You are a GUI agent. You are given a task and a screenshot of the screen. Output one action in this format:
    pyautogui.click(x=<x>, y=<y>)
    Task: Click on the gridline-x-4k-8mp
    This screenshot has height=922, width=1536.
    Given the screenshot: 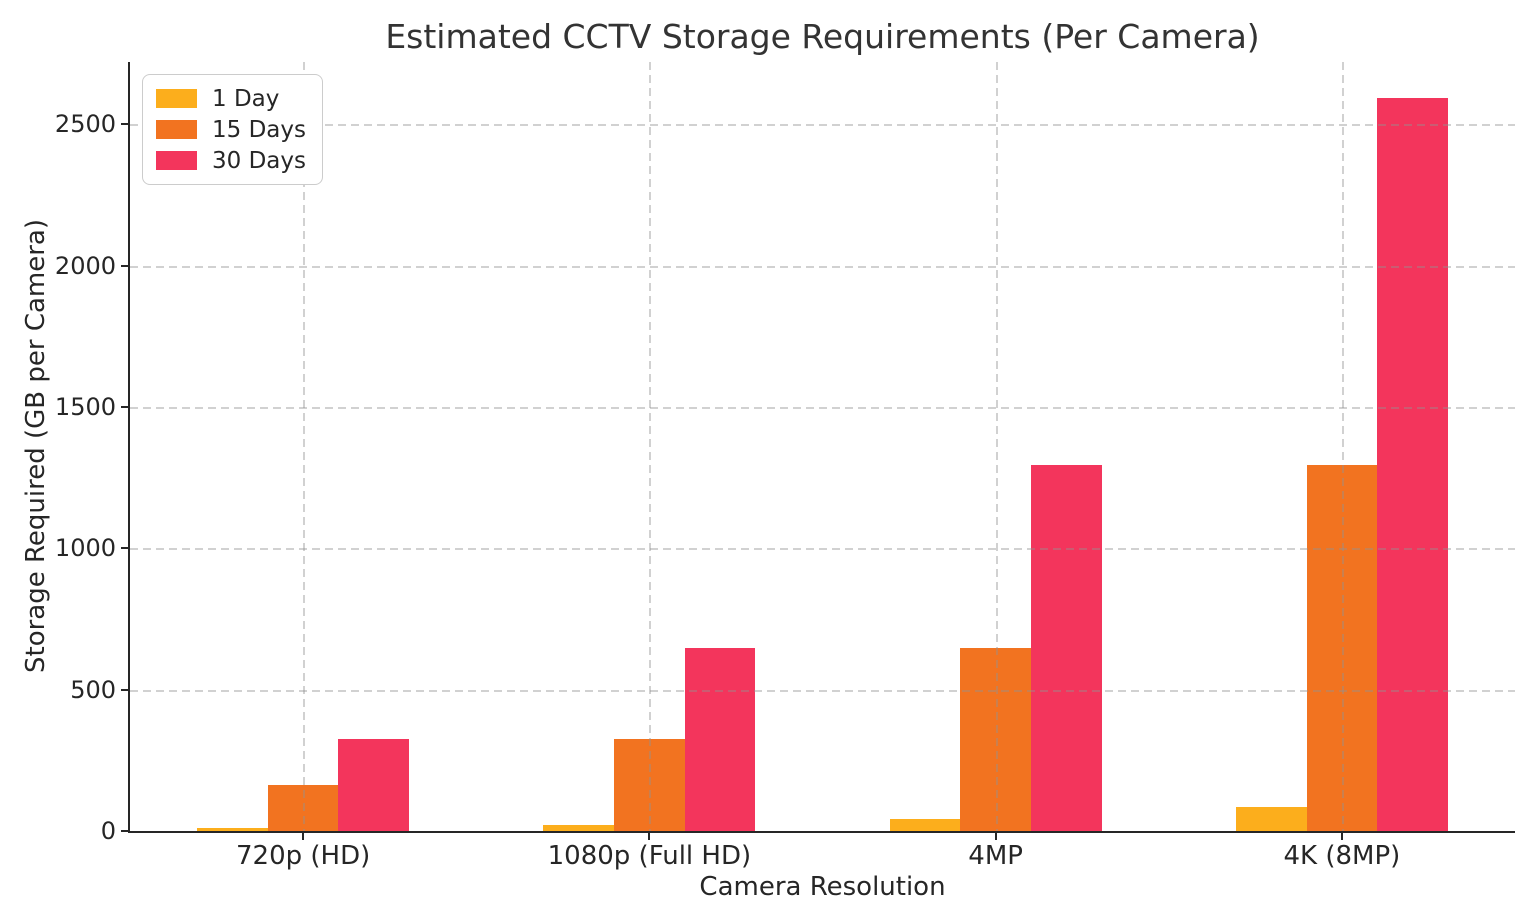 What is the action you would take?
    pyautogui.click(x=1342, y=446)
    